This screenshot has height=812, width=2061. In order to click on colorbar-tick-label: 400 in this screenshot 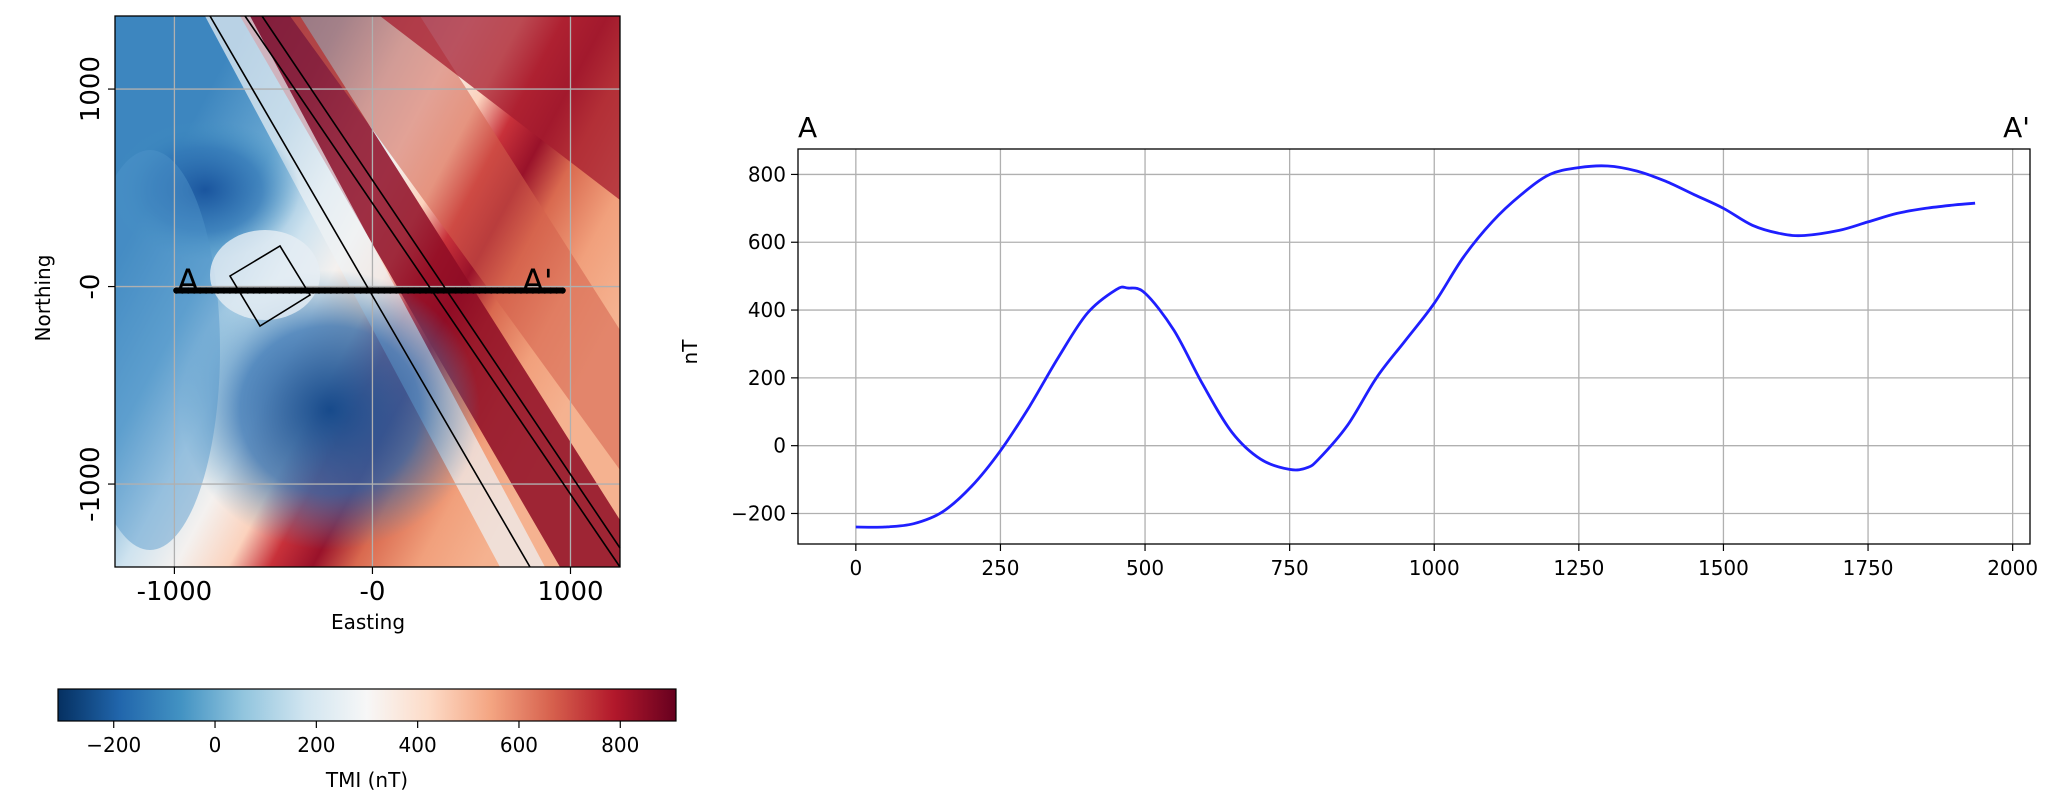, I will do `click(418, 745)`.